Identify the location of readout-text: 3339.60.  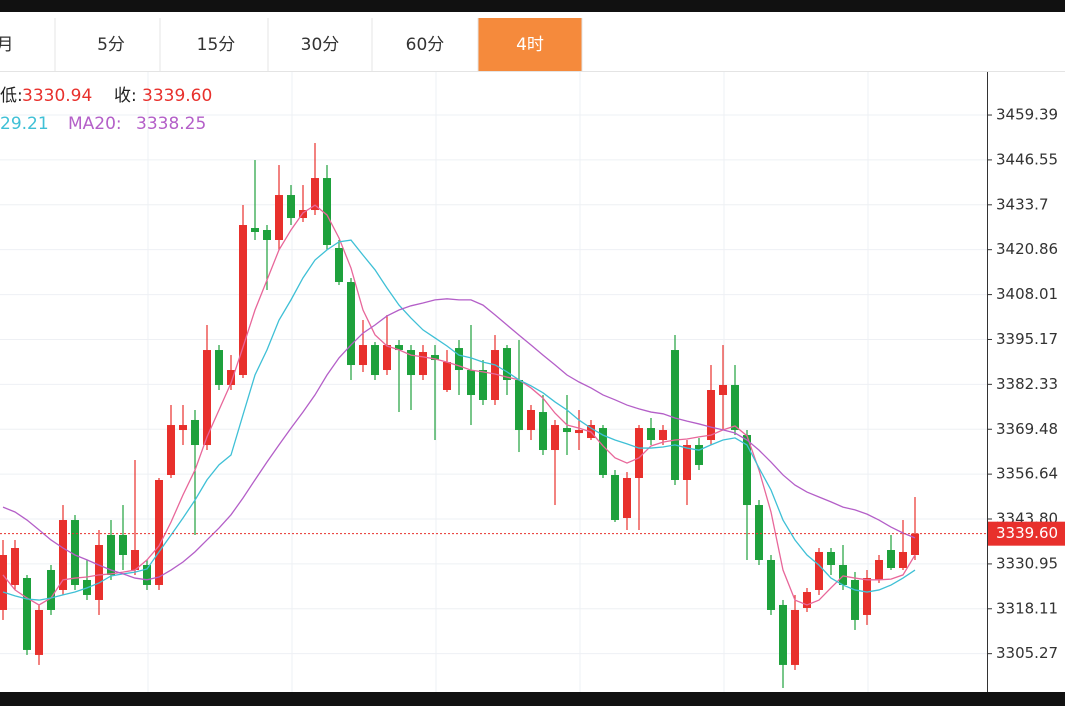
(177, 96).